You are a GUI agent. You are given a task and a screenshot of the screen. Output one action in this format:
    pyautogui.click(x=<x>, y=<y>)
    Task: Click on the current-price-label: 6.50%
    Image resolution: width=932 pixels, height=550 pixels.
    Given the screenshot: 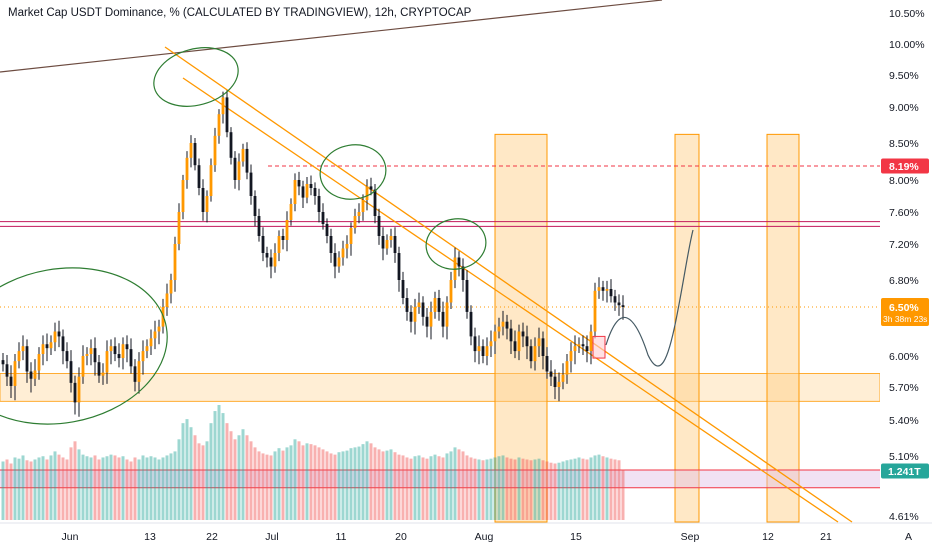 What is the action you would take?
    pyautogui.click(x=904, y=308)
    